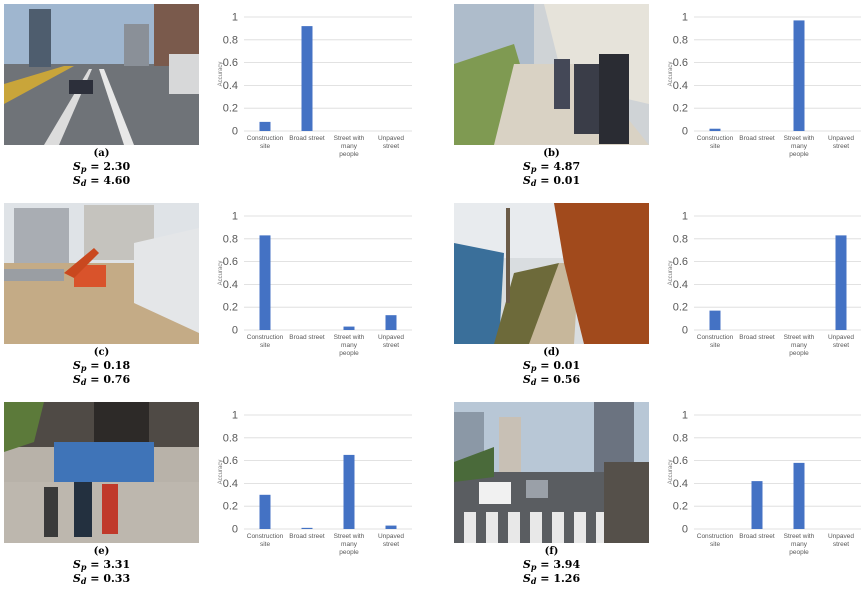 This screenshot has width=861, height=592. What do you see at coordinates (551, 181) in the screenshot?
I see `sd-value: Sd = 0.01` at bounding box center [551, 181].